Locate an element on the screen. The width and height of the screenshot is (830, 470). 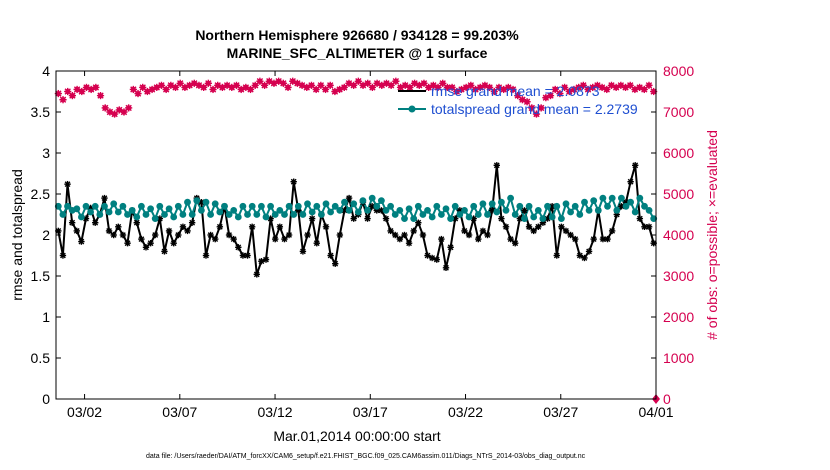
y-tick-label: 3 is located at coordinates (46, 153).